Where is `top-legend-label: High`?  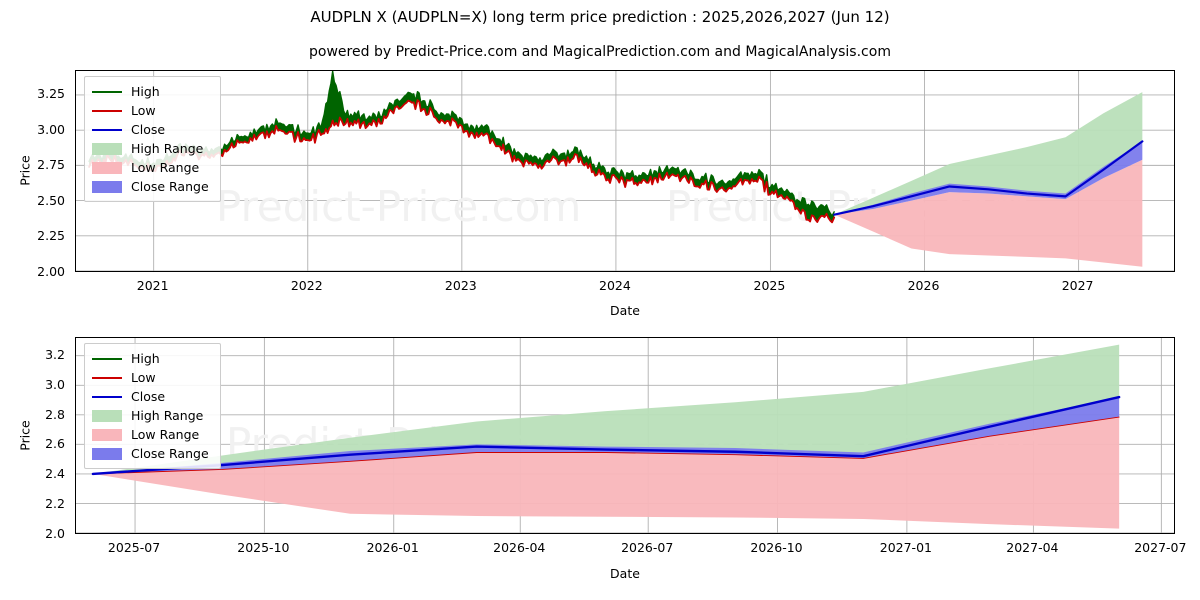 top-legend-label: High is located at coordinates (145, 91).